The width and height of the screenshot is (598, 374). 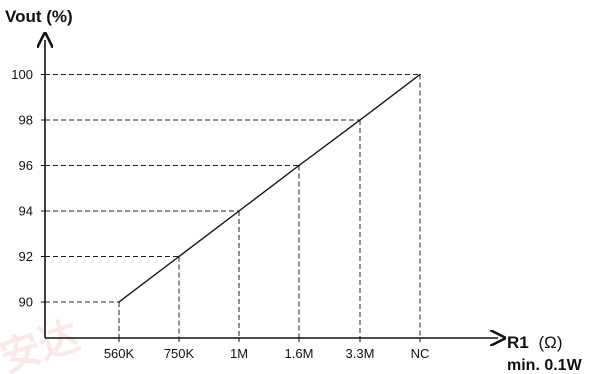 I want to click on svg-text: 安达, so click(x=42, y=343).